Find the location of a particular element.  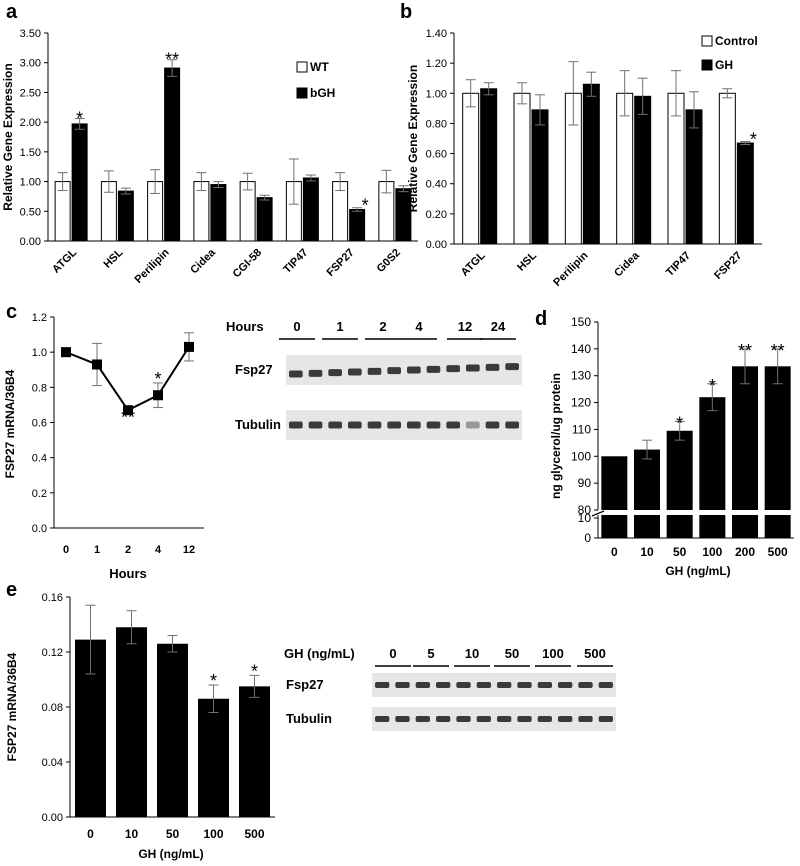

e-x-tick-label: 50 is located at coordinates (173, 834).